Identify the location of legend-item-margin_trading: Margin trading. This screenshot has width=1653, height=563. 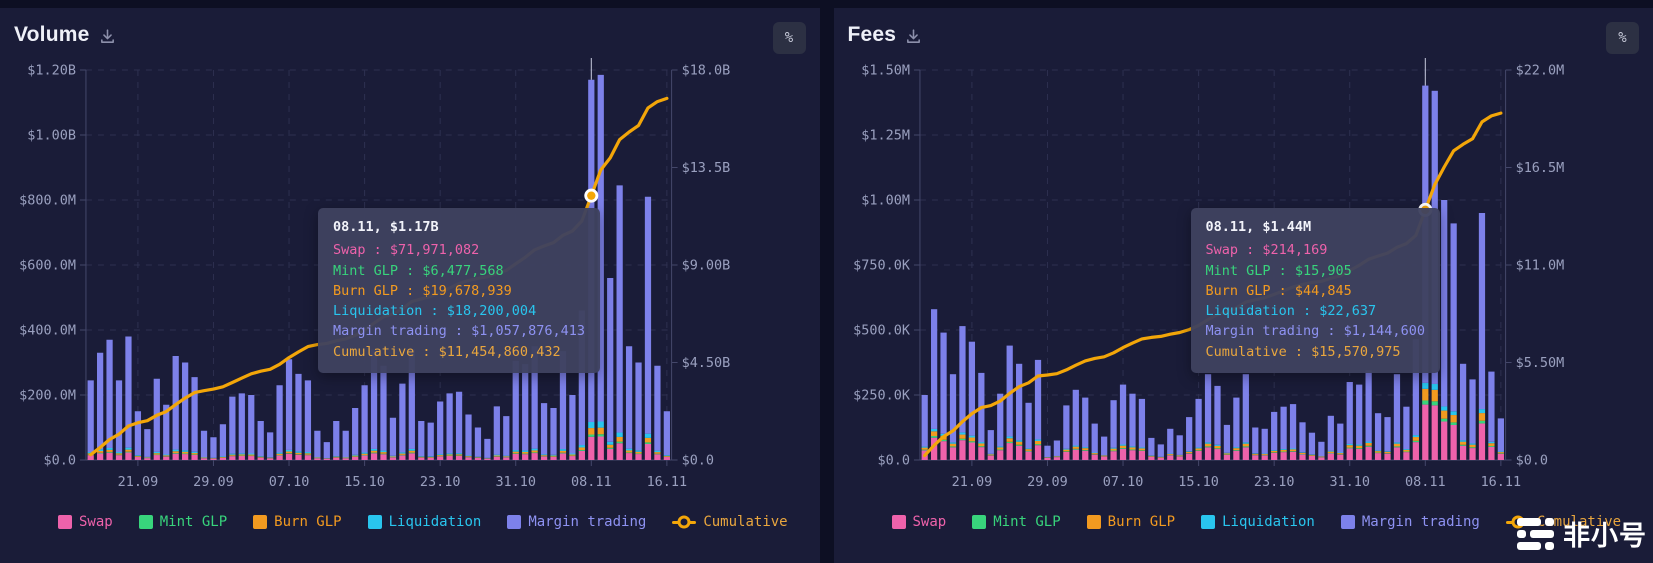
(576, 522).